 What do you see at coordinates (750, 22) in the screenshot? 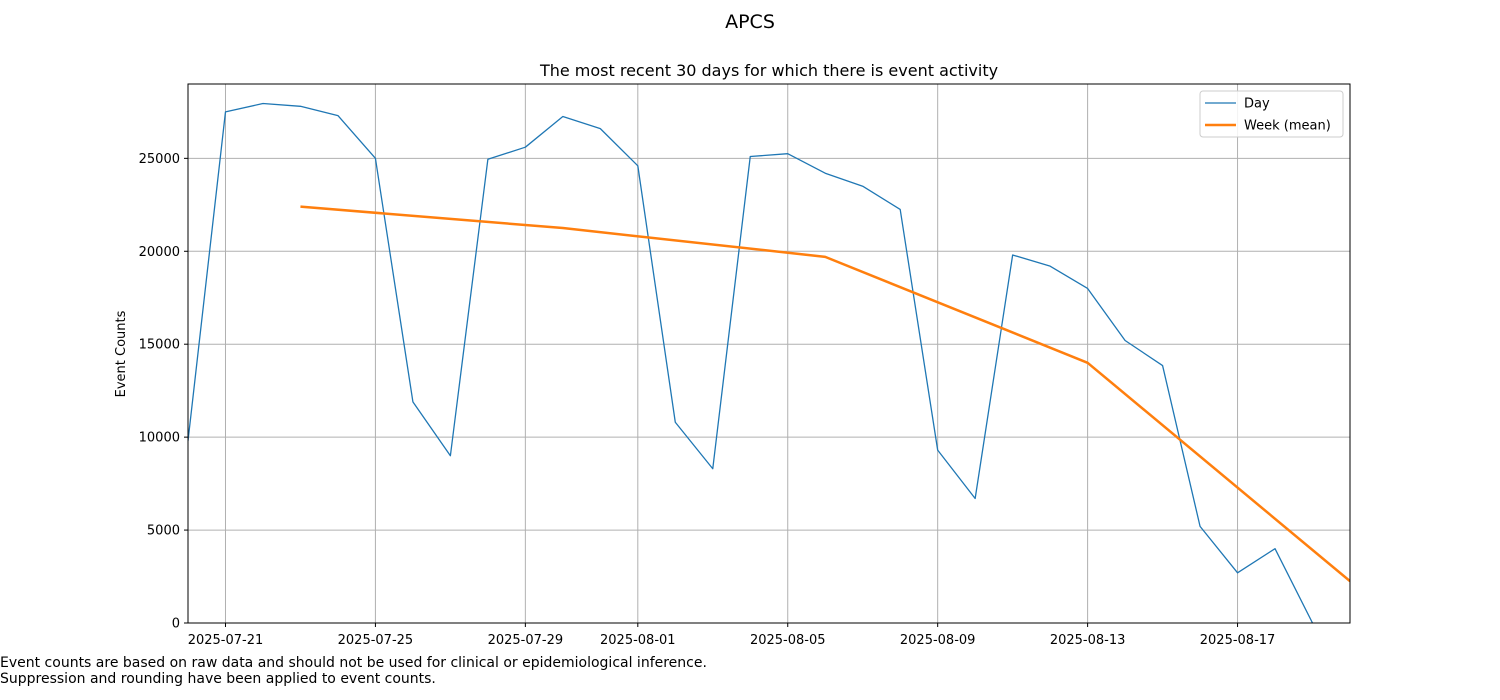
I see `chart-suptitle: APCS` at bounding box center [750, 22].